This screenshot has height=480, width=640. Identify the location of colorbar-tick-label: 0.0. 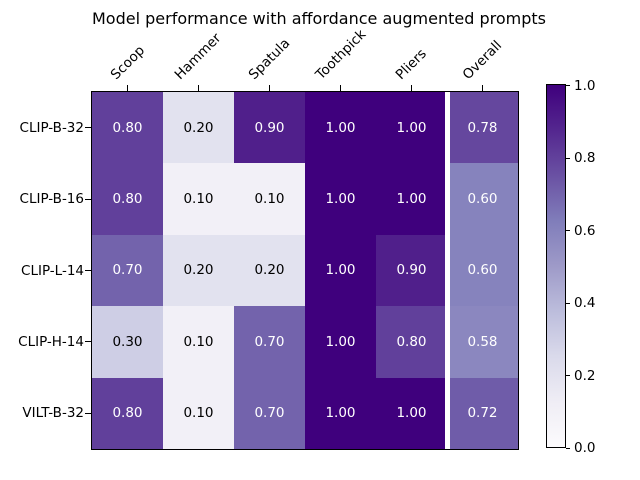
(585, 448).